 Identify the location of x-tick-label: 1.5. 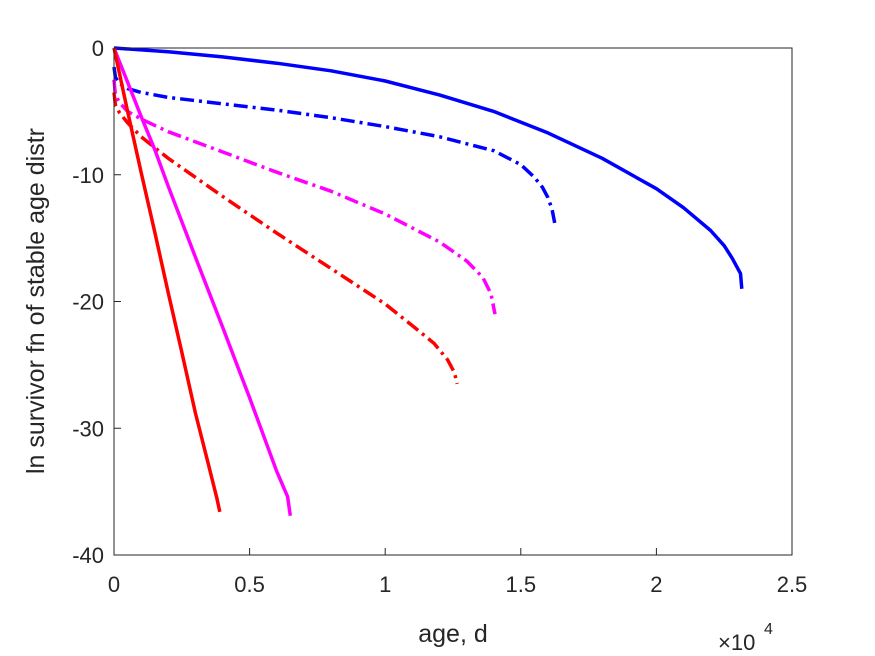
(521, 584).